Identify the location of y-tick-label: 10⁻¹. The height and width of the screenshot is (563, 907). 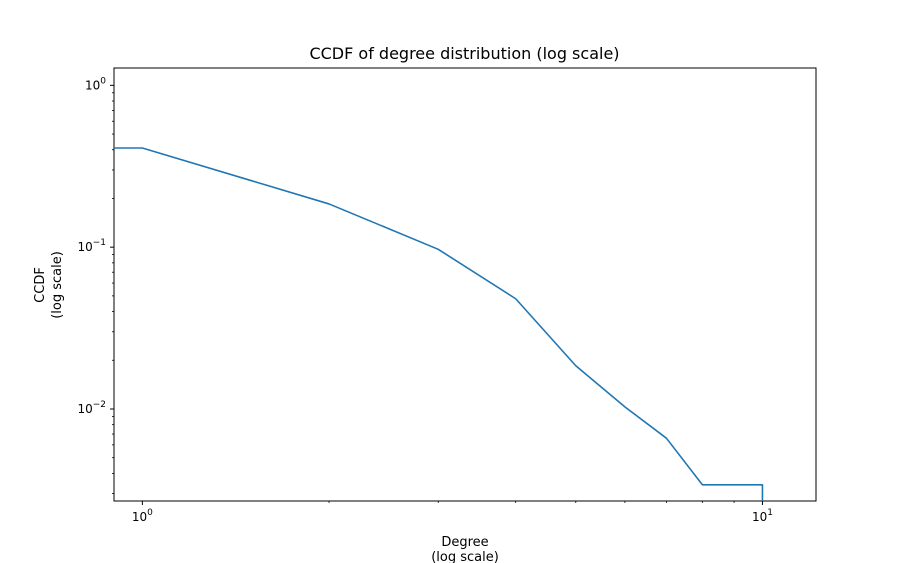
(91, 246).